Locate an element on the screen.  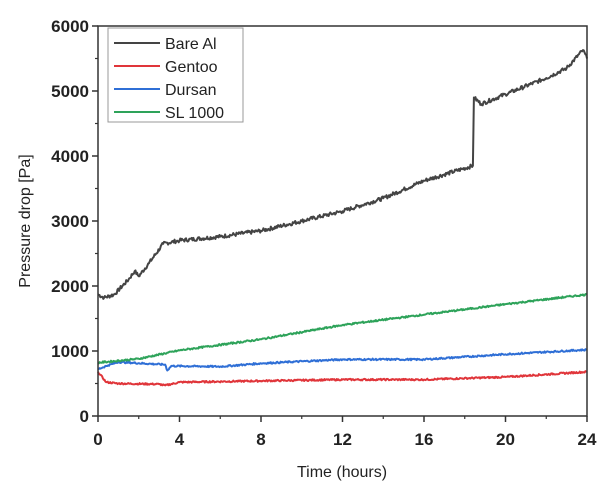
y-tick-label: 5000 is located at coordinates (70, 91).